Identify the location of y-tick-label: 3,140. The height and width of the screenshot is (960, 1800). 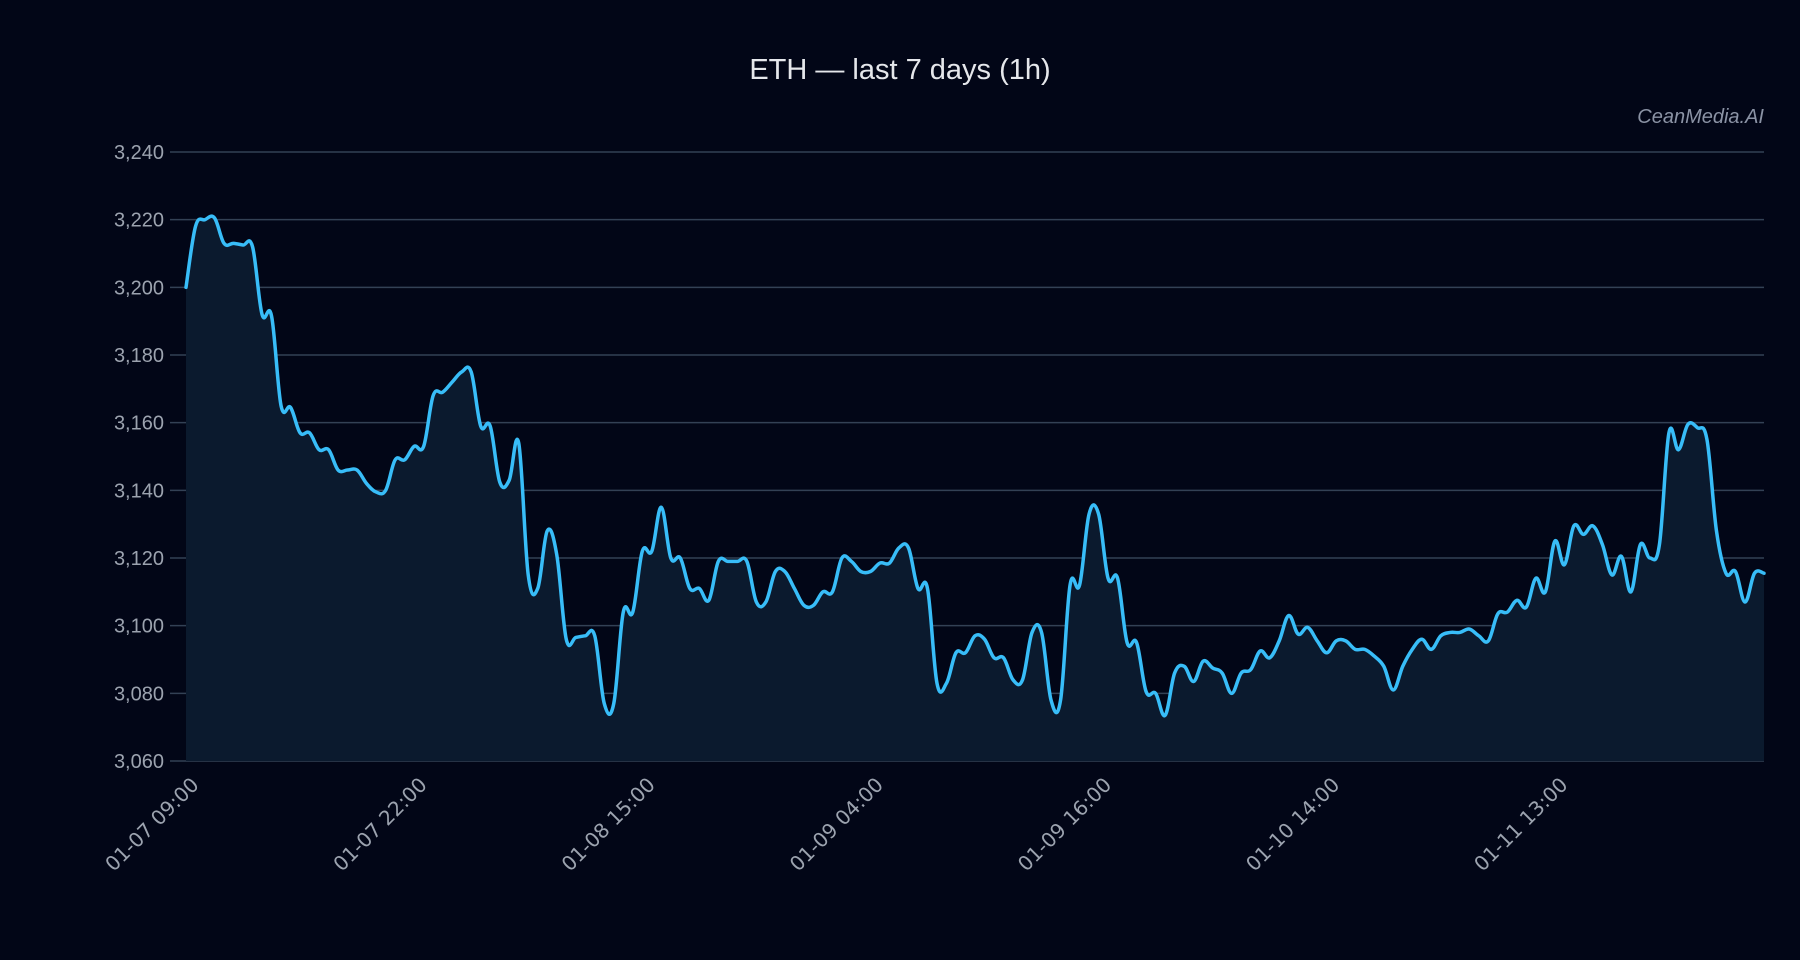
(139, 491).